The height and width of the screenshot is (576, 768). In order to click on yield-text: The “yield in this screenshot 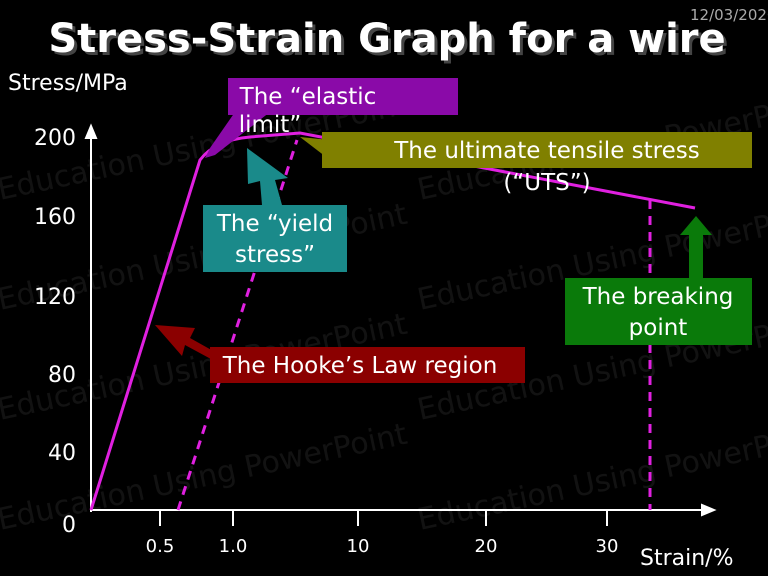, I will do `click(274, 224)`.